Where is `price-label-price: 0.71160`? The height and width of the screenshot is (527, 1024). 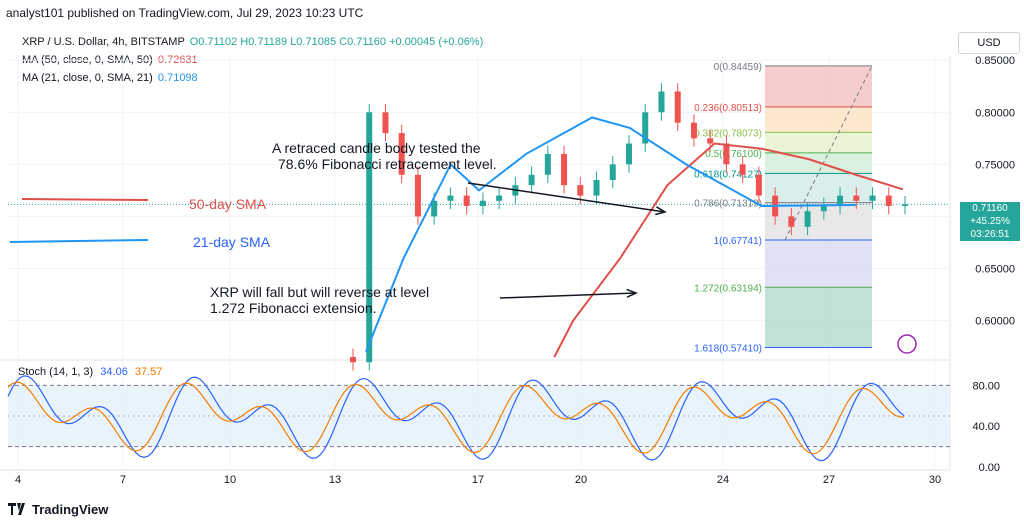 price-label-price: 0.71160 is located at coordinates (990, 208).